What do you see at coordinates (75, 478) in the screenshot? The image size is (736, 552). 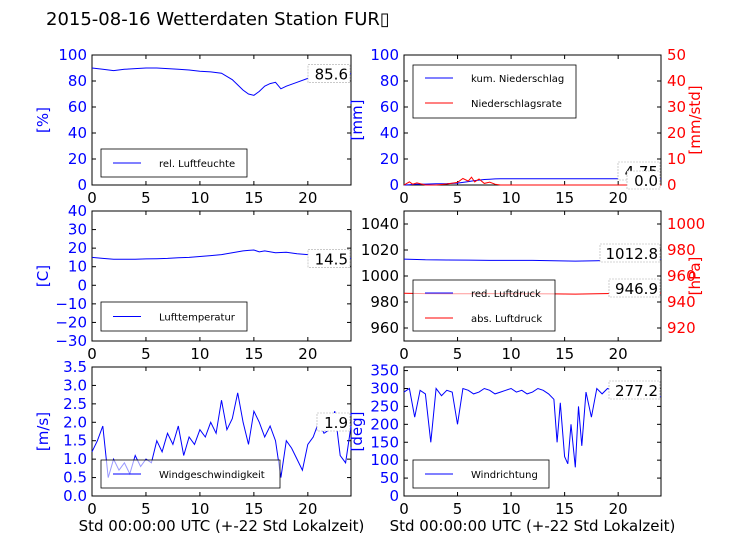 I see `y-tick-label: 0.5` at bounding box center [75, 478].